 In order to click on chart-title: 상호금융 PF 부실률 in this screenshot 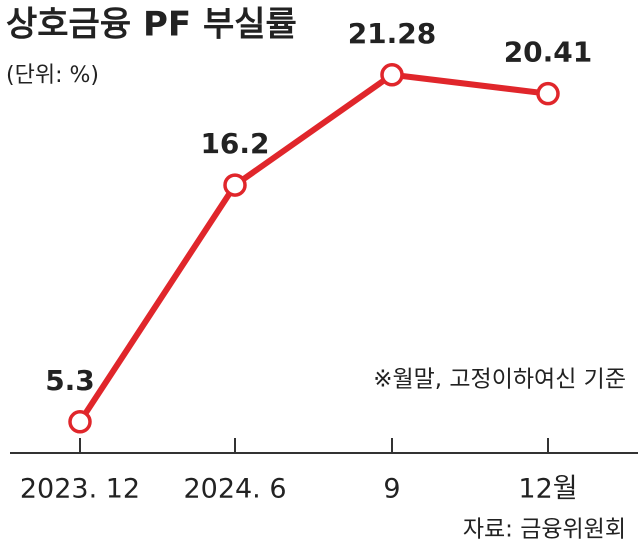, I will do `click(151, 25)`.